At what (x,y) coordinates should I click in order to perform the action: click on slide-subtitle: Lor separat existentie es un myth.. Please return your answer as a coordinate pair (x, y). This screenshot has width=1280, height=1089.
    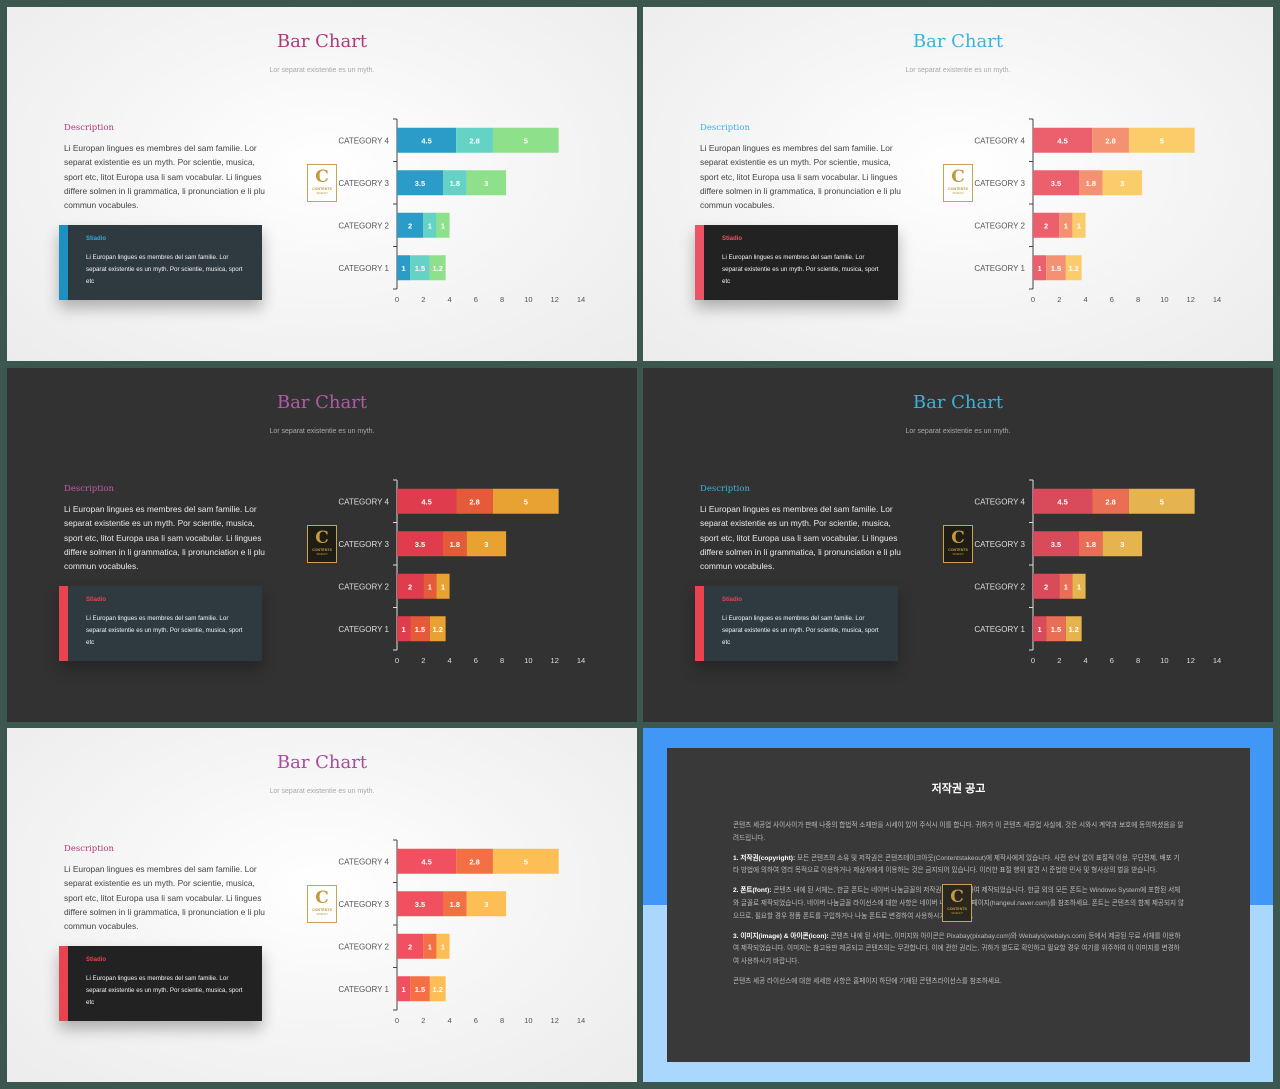
    Looking at the image, I should click on (322, 70).